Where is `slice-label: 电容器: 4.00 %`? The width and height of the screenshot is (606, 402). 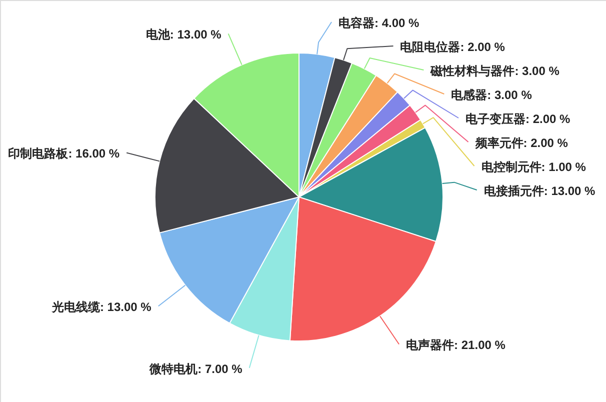 slice-label: 电容器: 4.00 % is located at coordinates (379, 23).